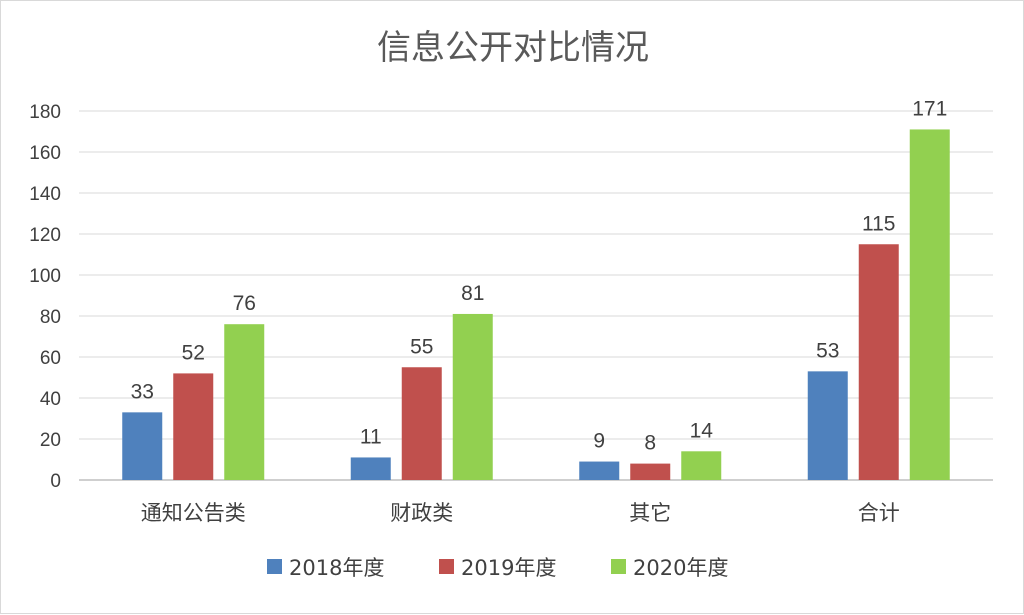 The width and height of the screenshot is (1024, 615). I want to click on y-tick-label: 140, so click(45, 194).